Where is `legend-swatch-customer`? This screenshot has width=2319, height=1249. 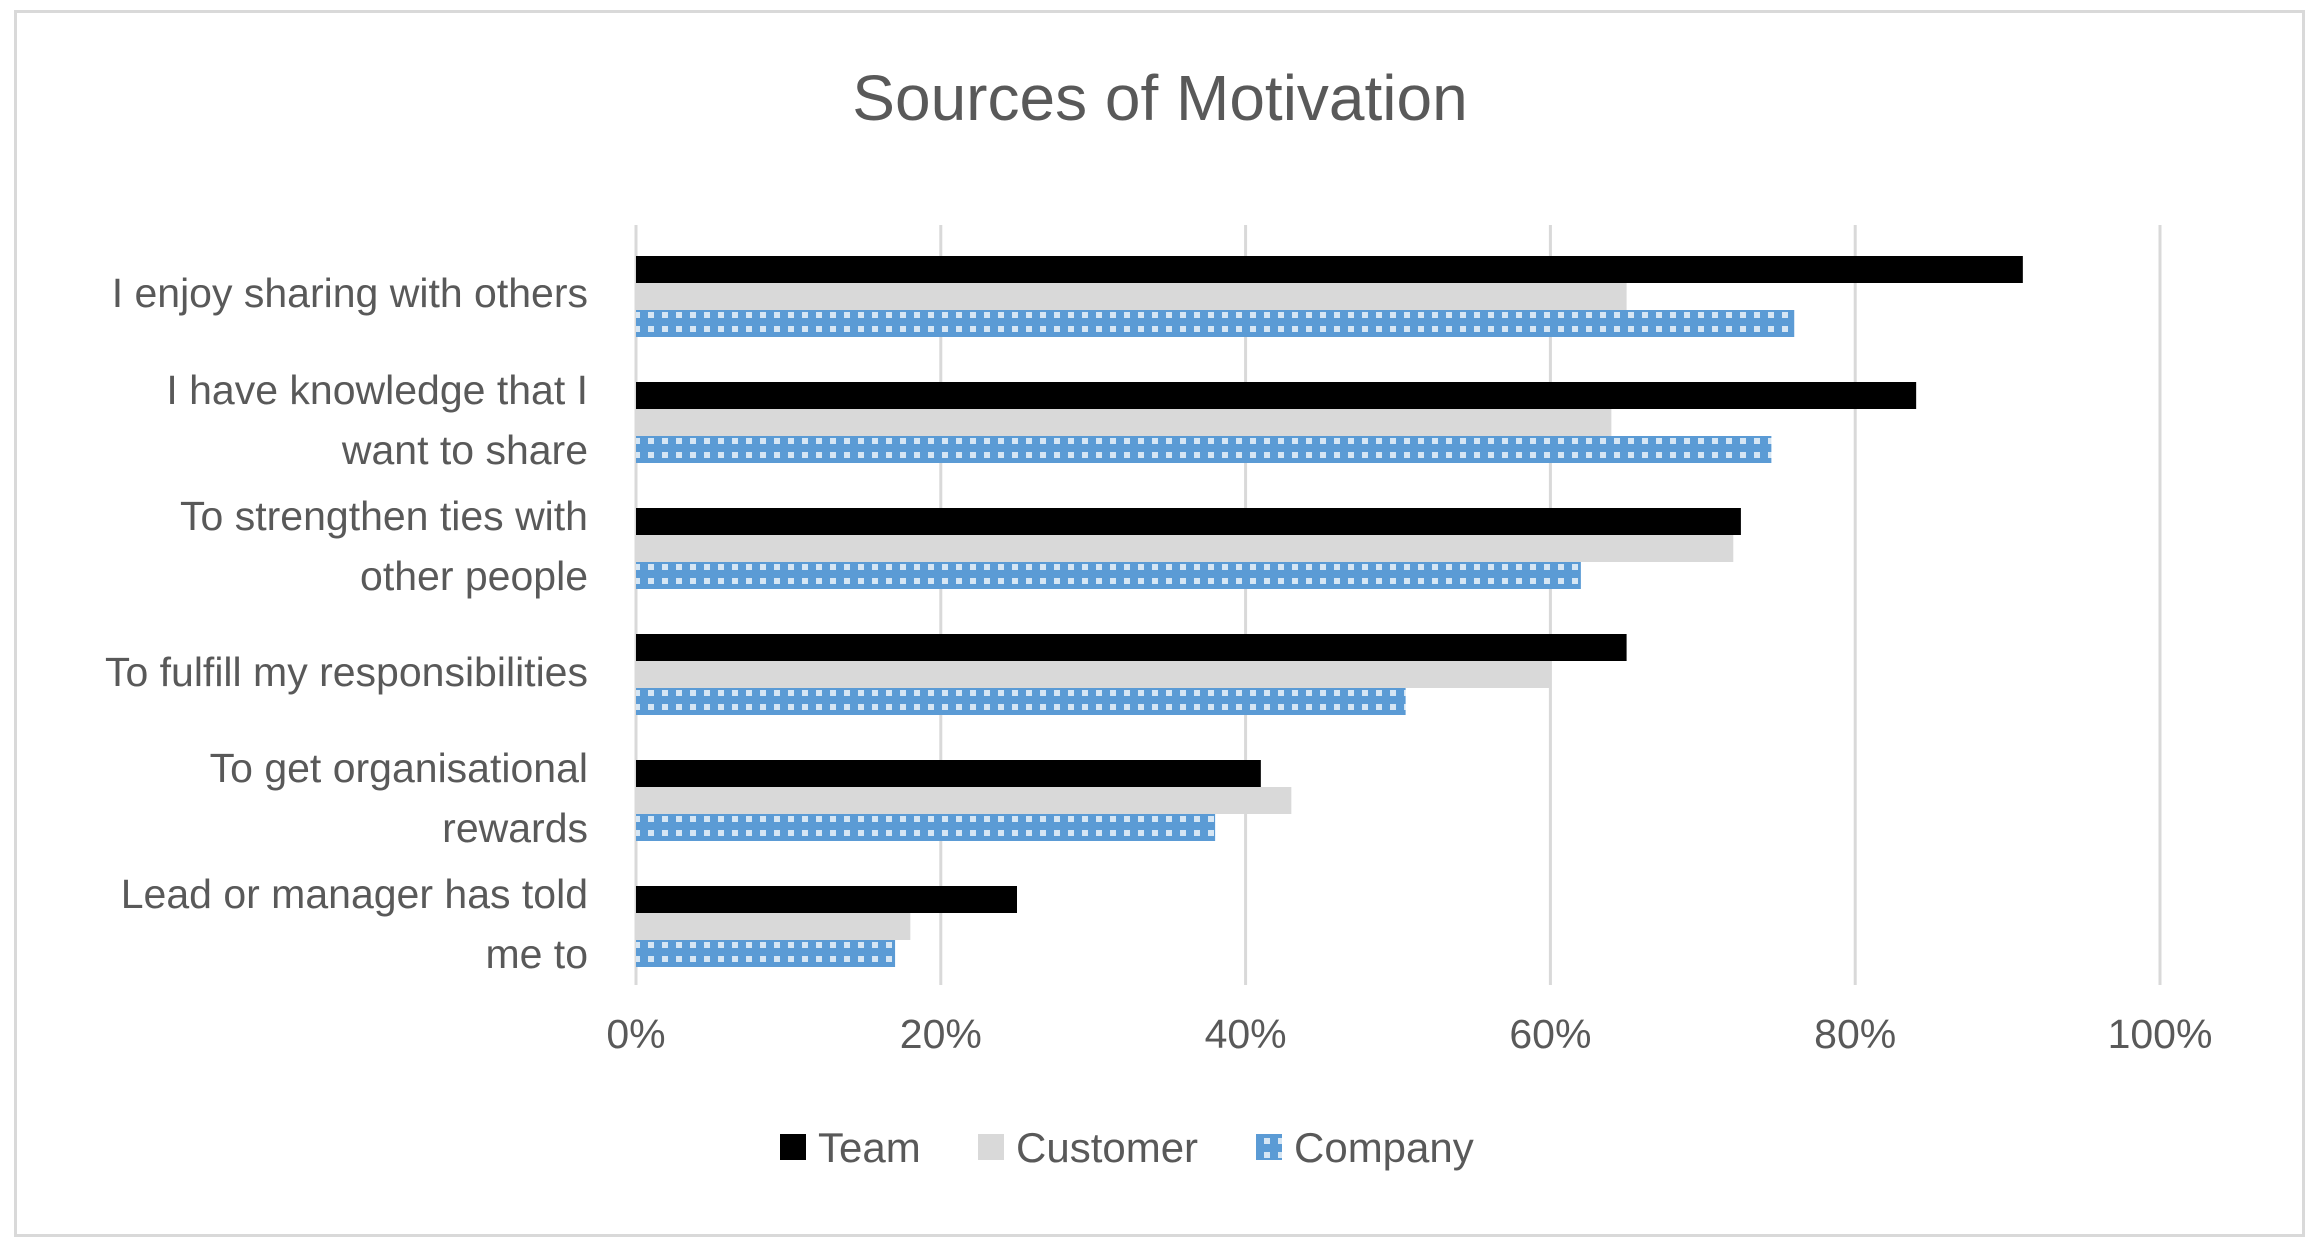
legend-swatch-customer is located at coordinates (991, 1147).